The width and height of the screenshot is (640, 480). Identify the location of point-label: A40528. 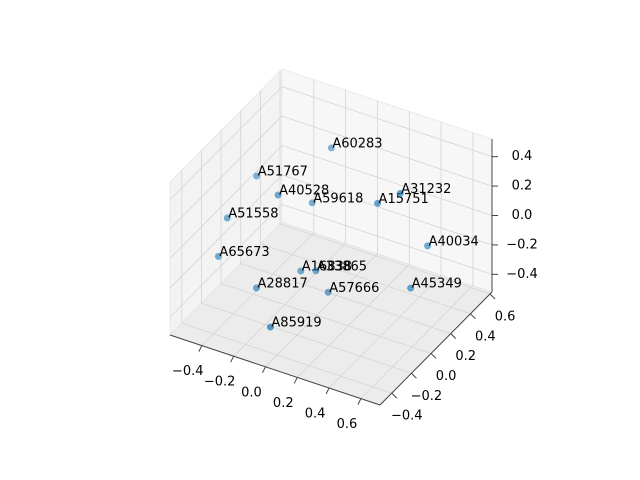
(304, 191).